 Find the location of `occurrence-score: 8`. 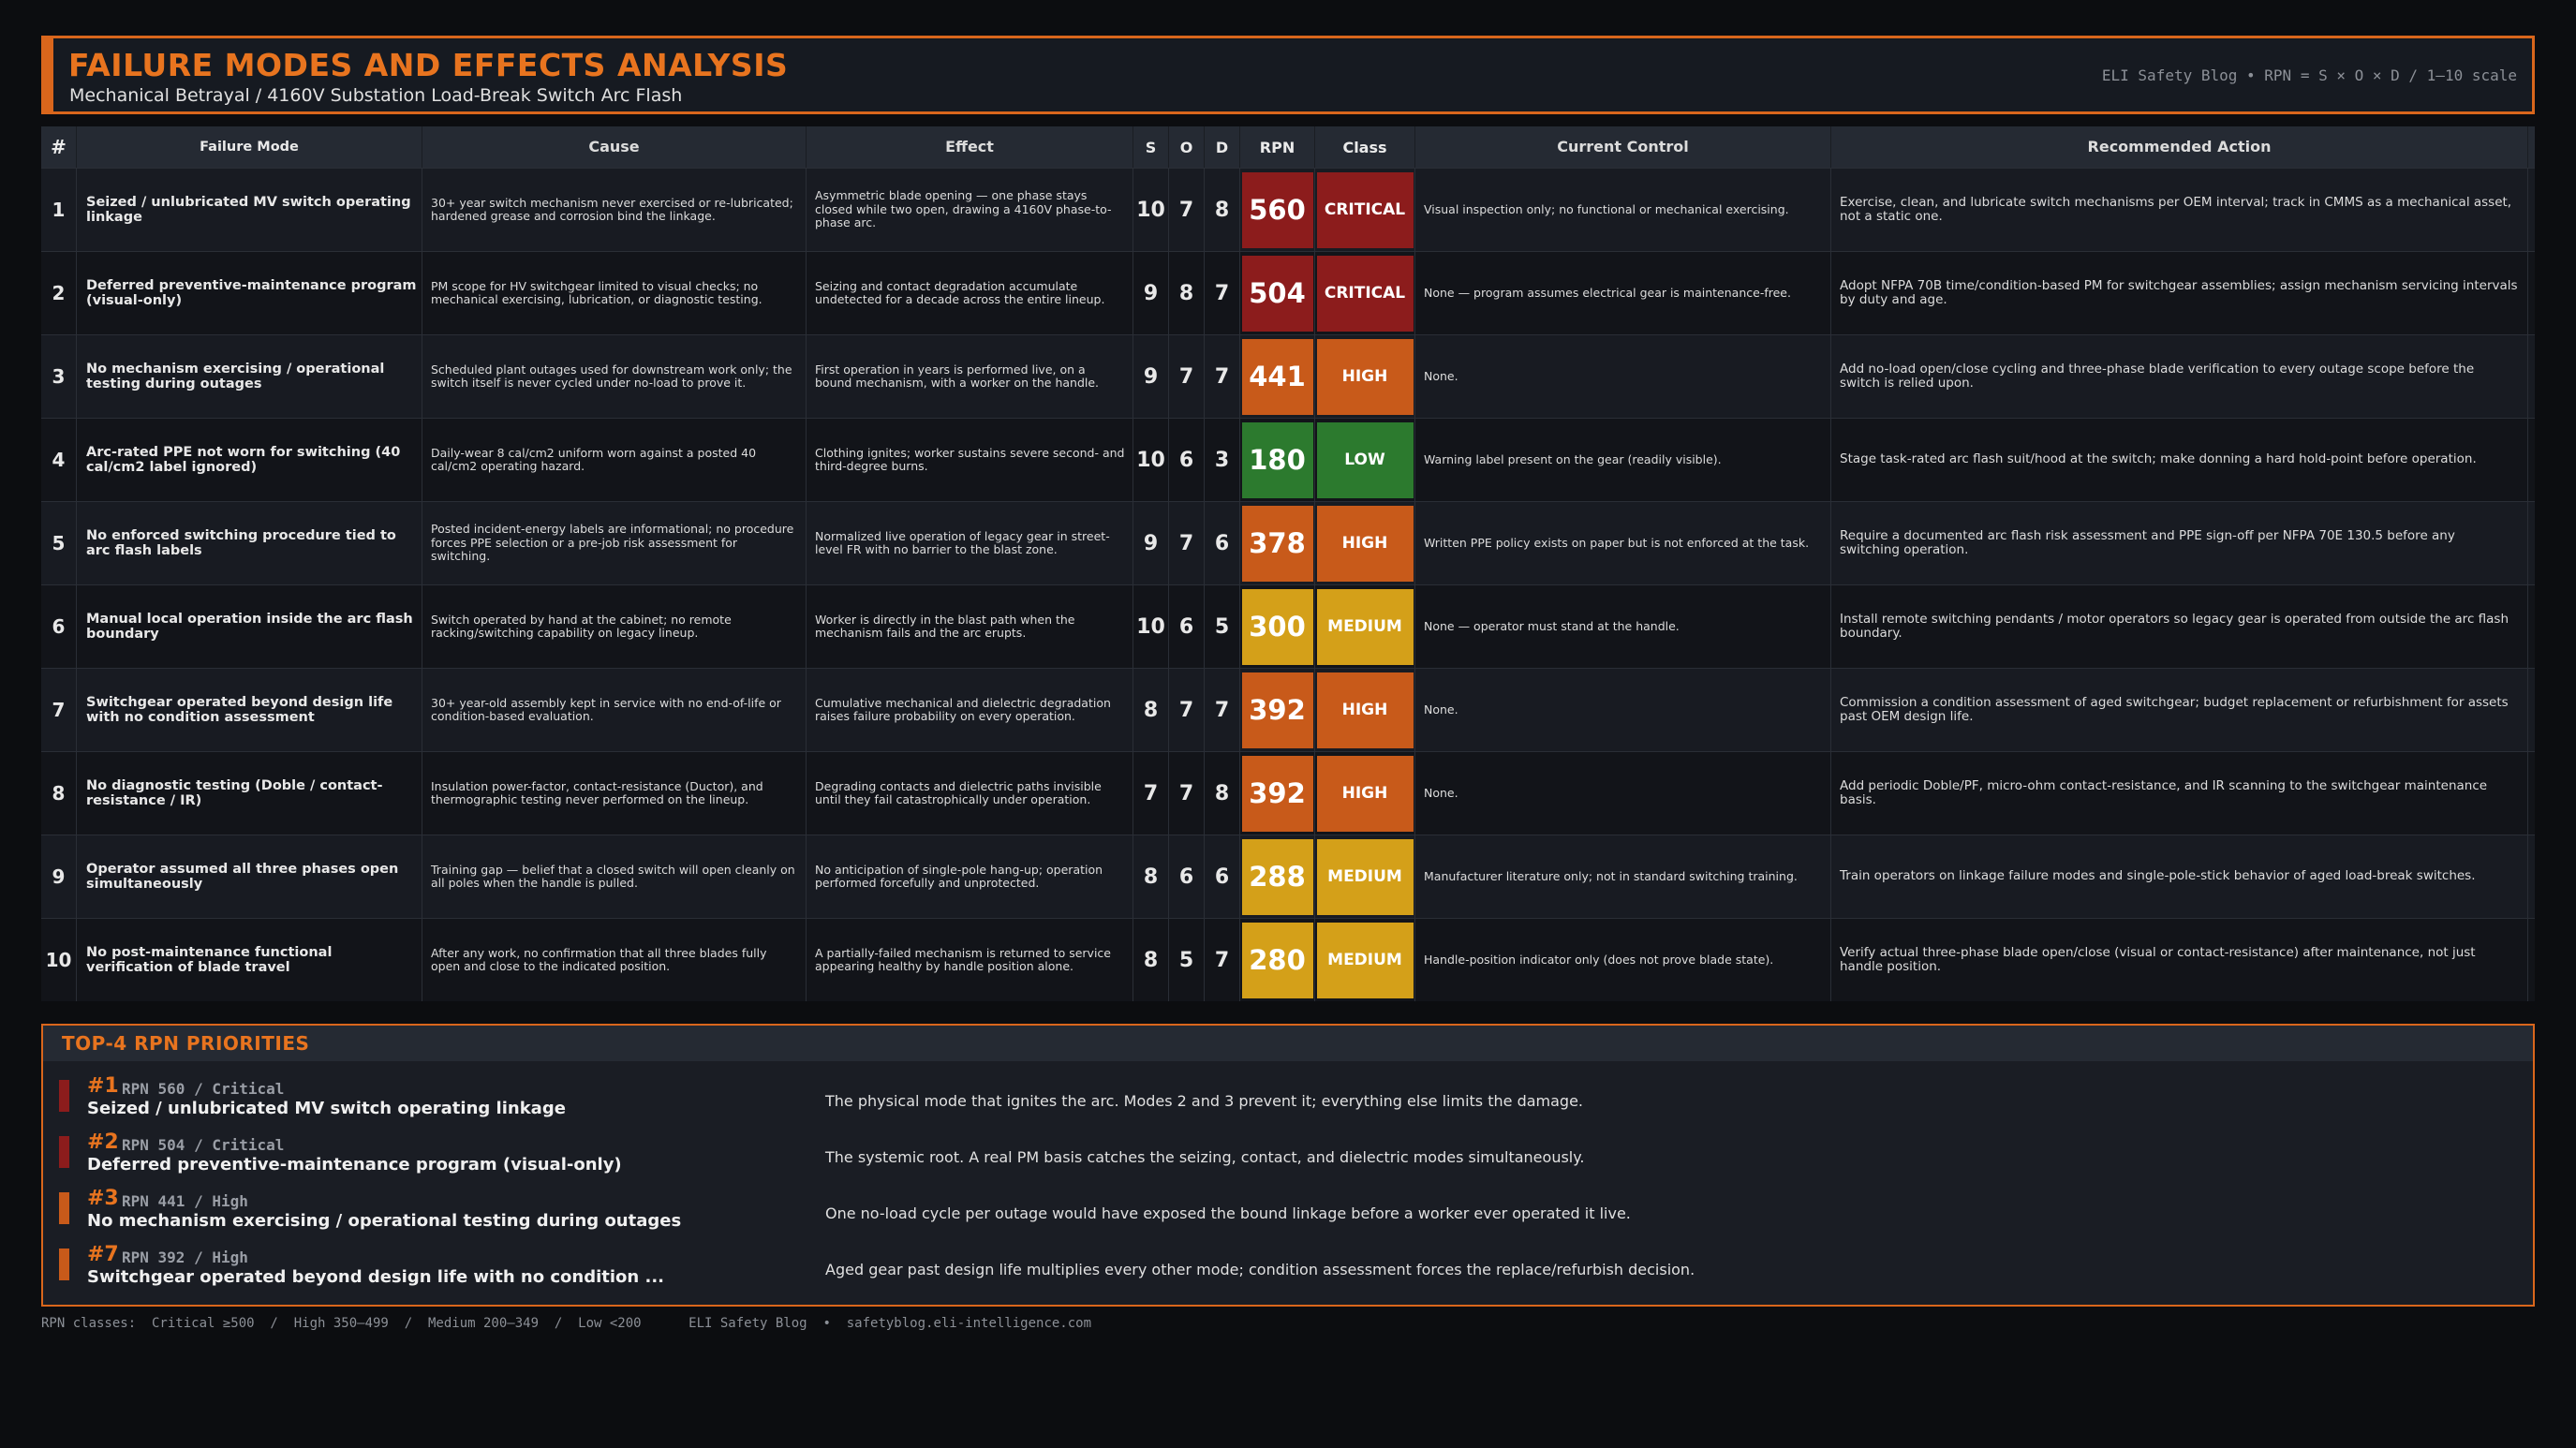

occurrence-score: 8 is located at coordinates (1187, 293).